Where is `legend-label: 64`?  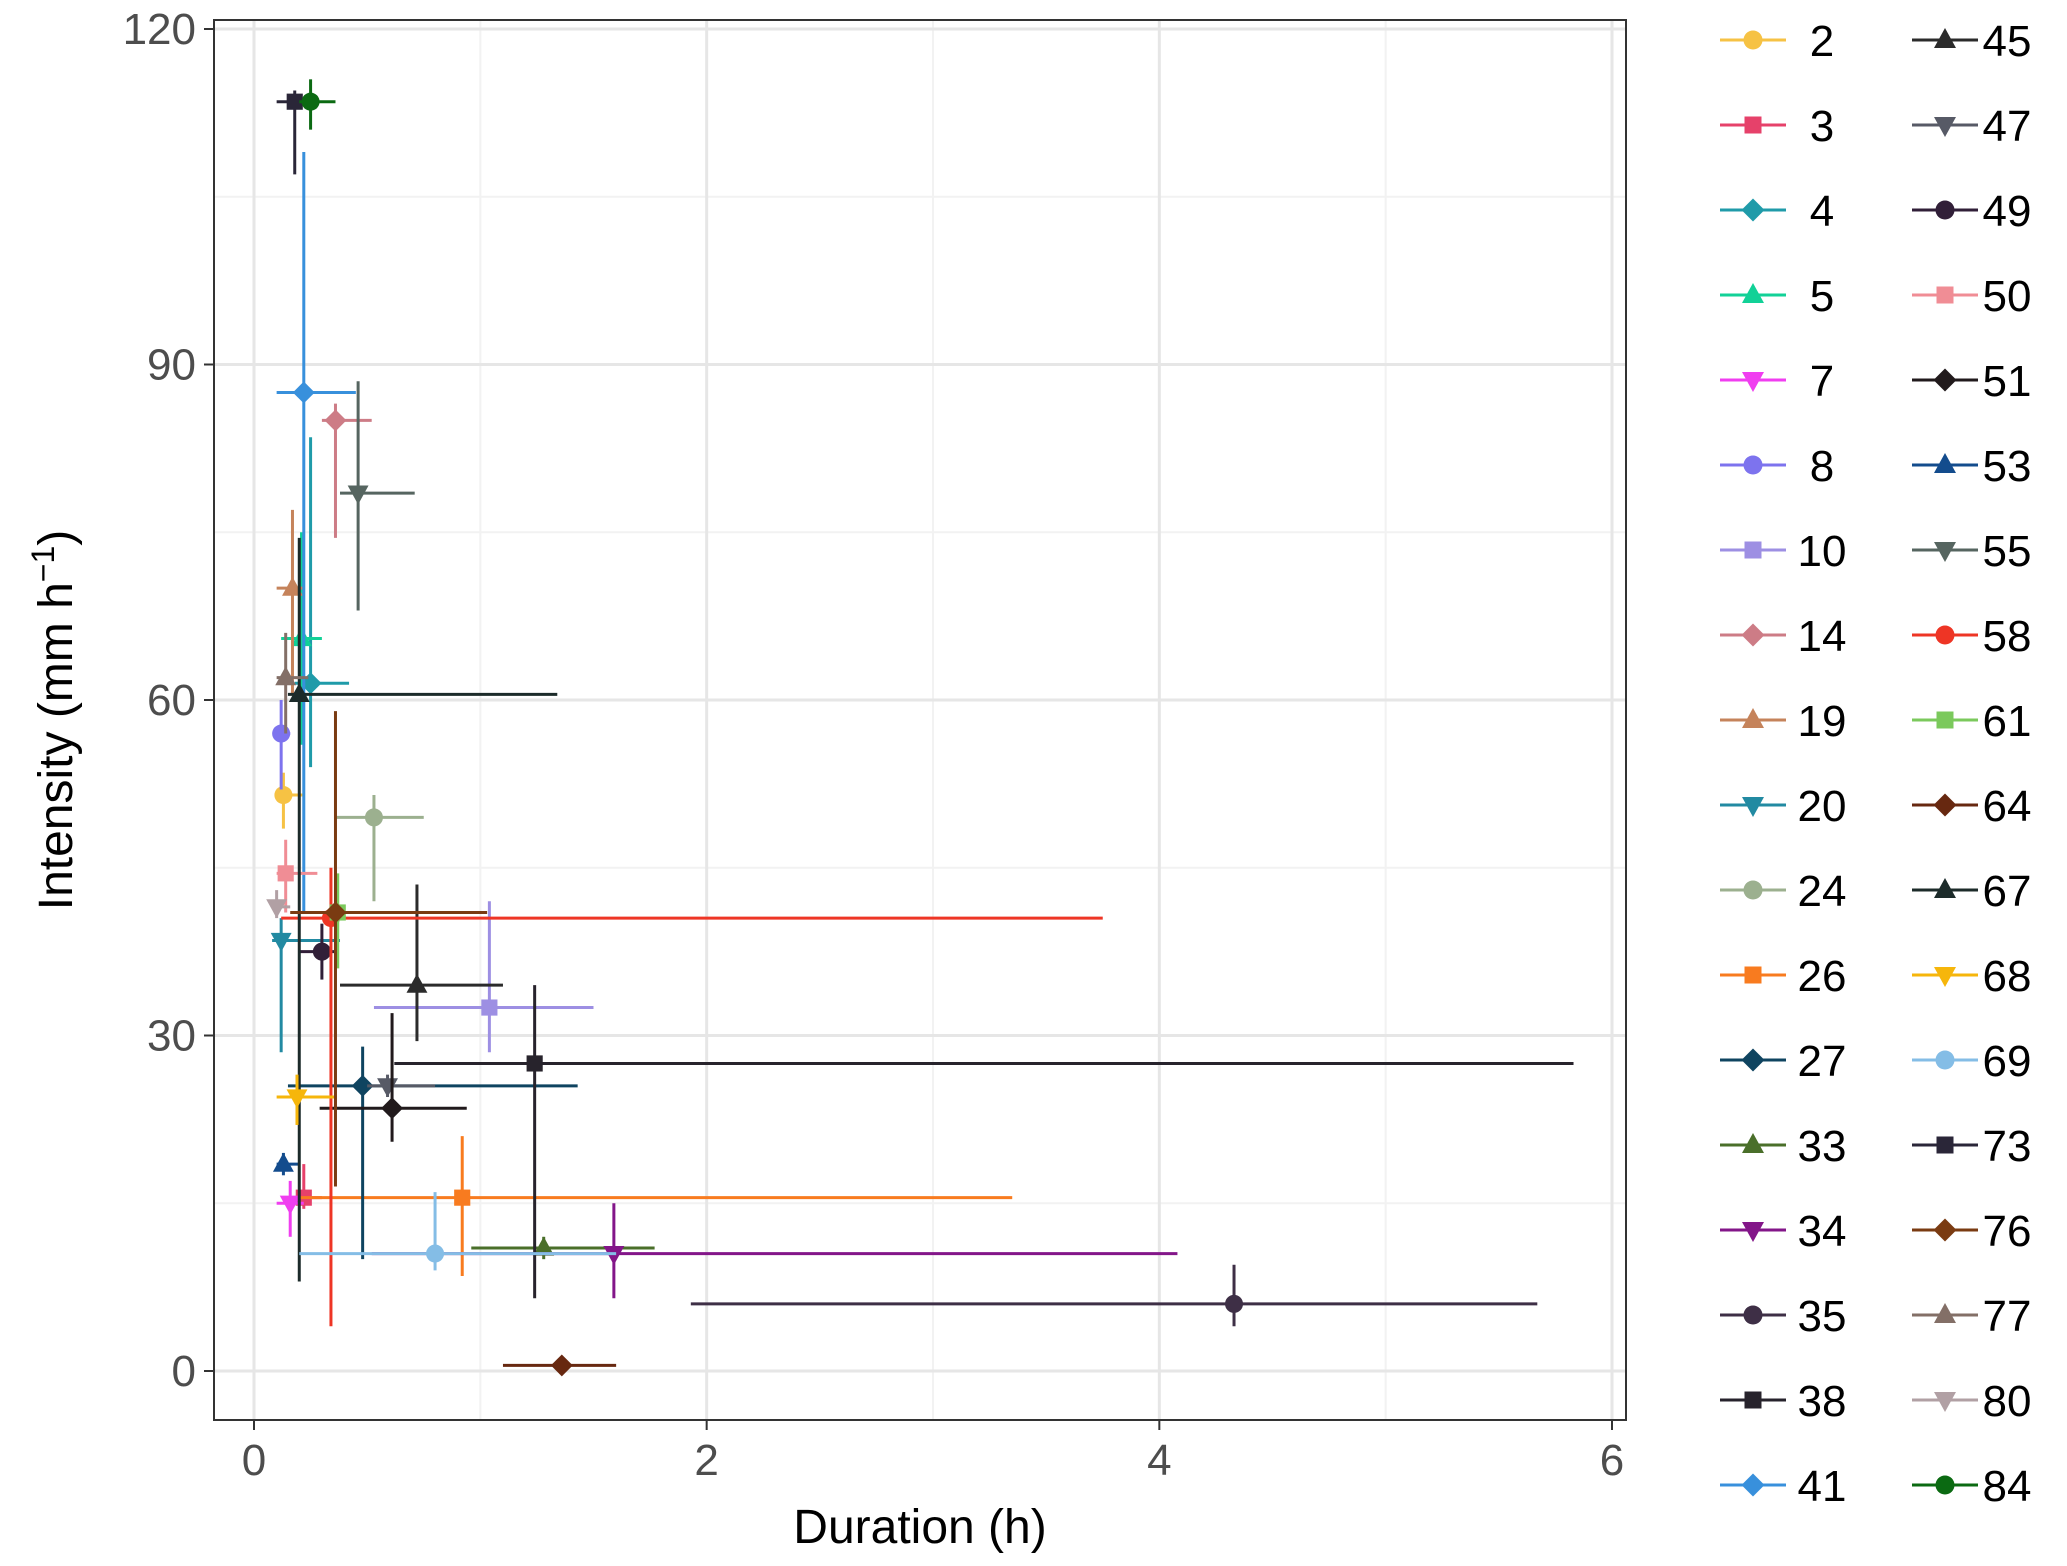
legend-label: 64 is located at coordinates (2007, 806).